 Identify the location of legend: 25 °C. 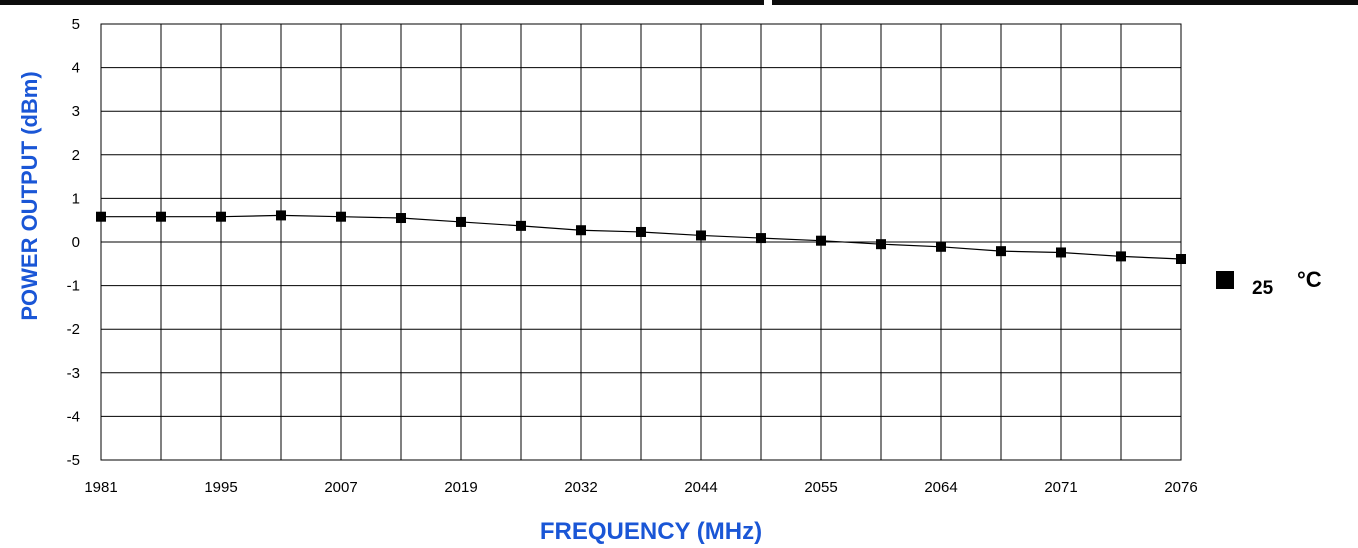
(1269, 283).